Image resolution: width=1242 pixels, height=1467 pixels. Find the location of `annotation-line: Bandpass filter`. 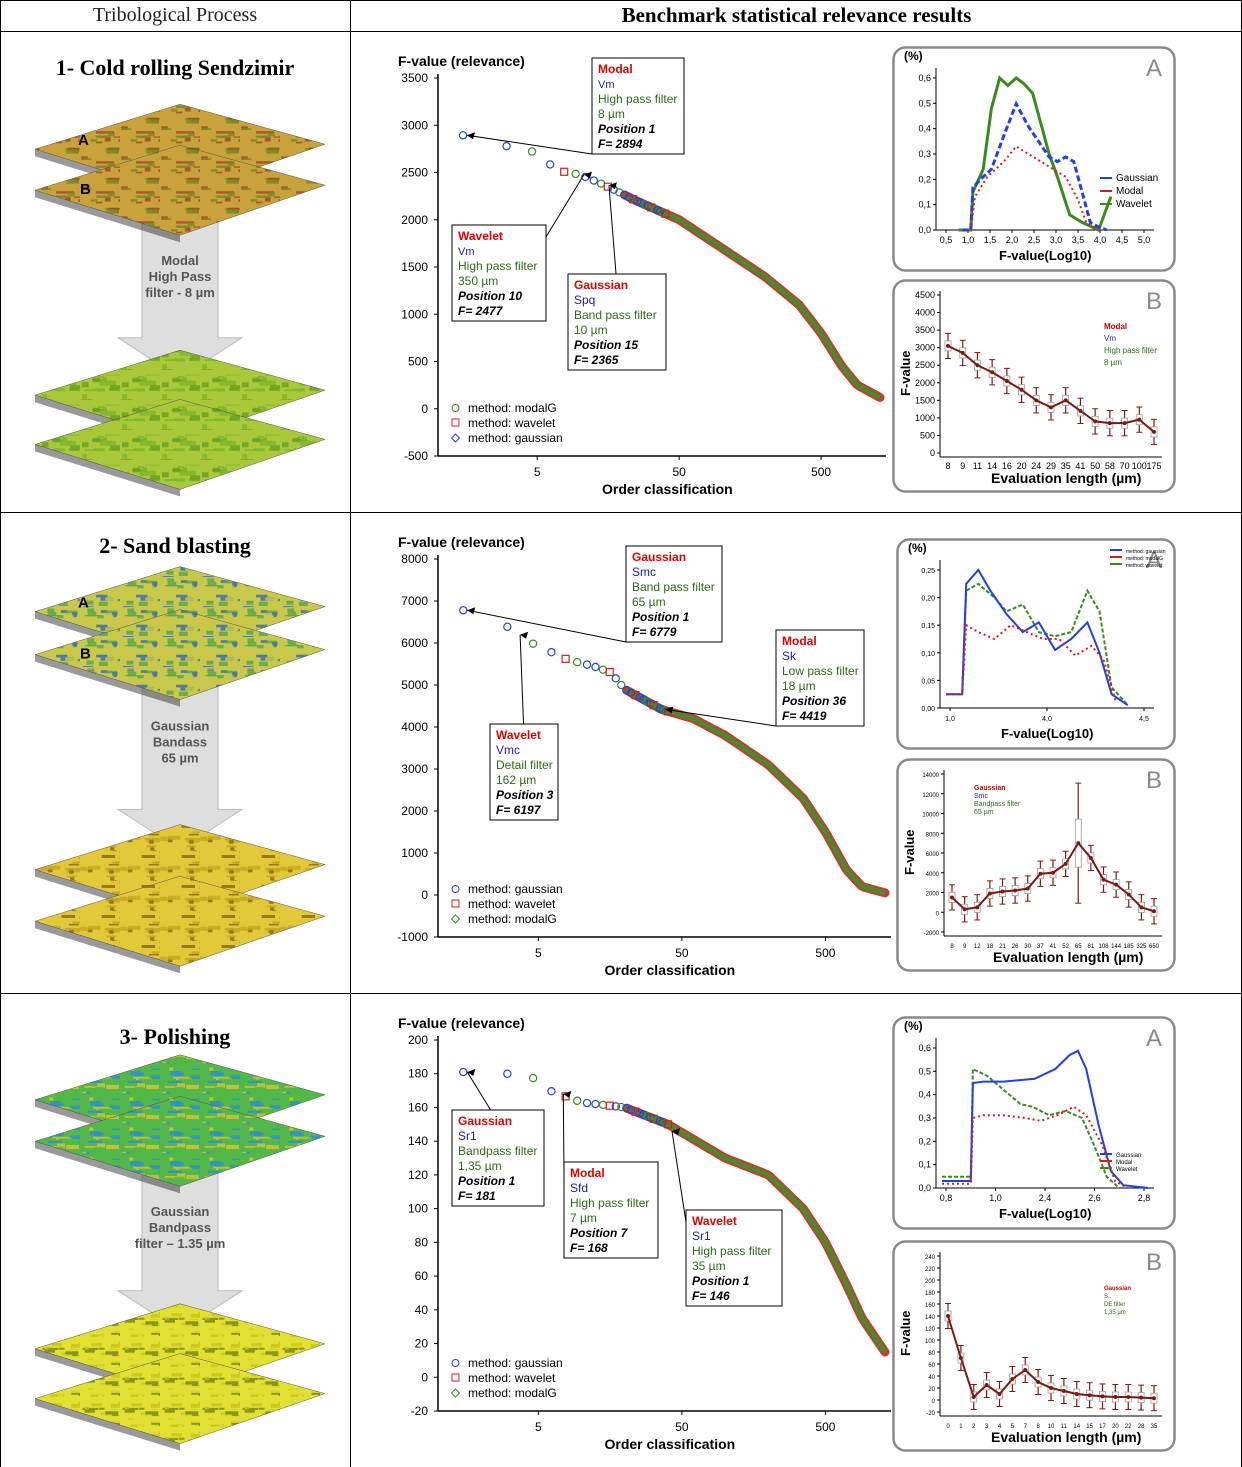

annotation-line: Bandpass filter is located at coordinates (497, 1151).